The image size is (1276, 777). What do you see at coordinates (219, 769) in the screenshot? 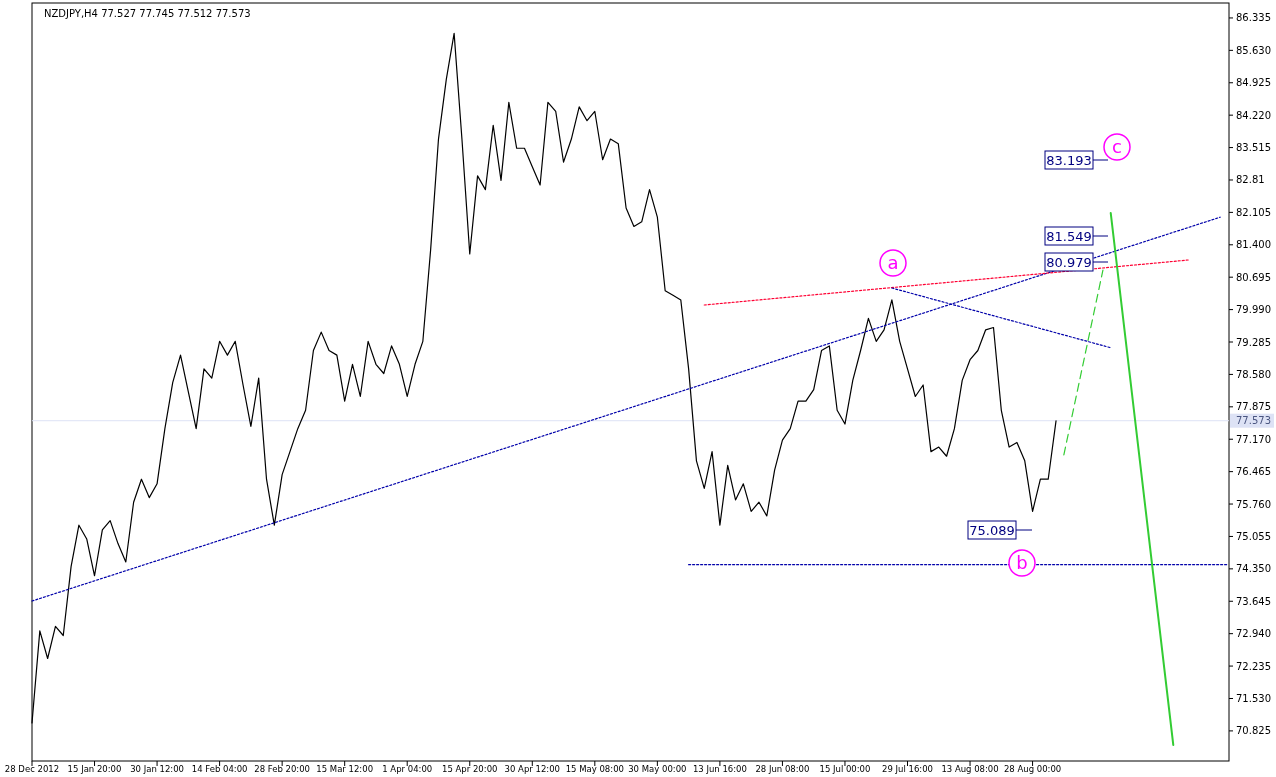
I see `x-tick-label: 14 Feb 04:00` at bounding box center [219, 769].